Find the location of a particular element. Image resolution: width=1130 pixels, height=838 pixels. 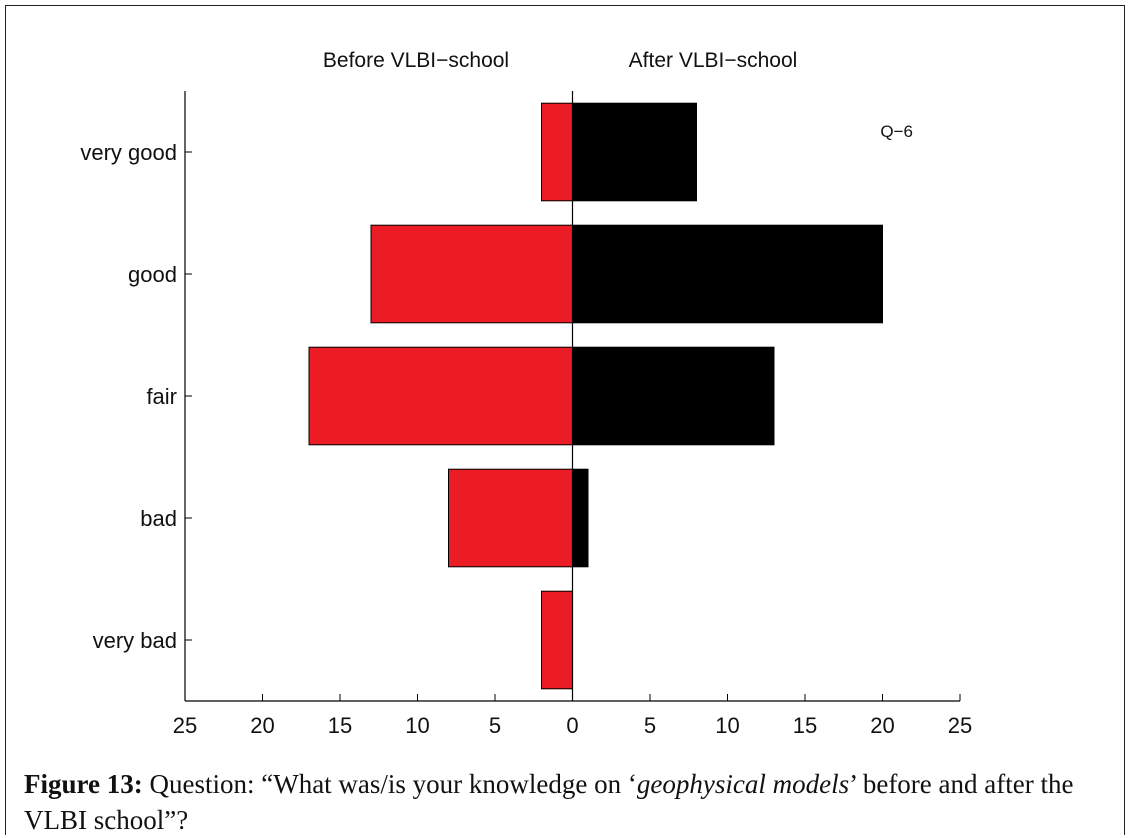

series-label-after: After VLBI−school is located at coordinates (713, 60).